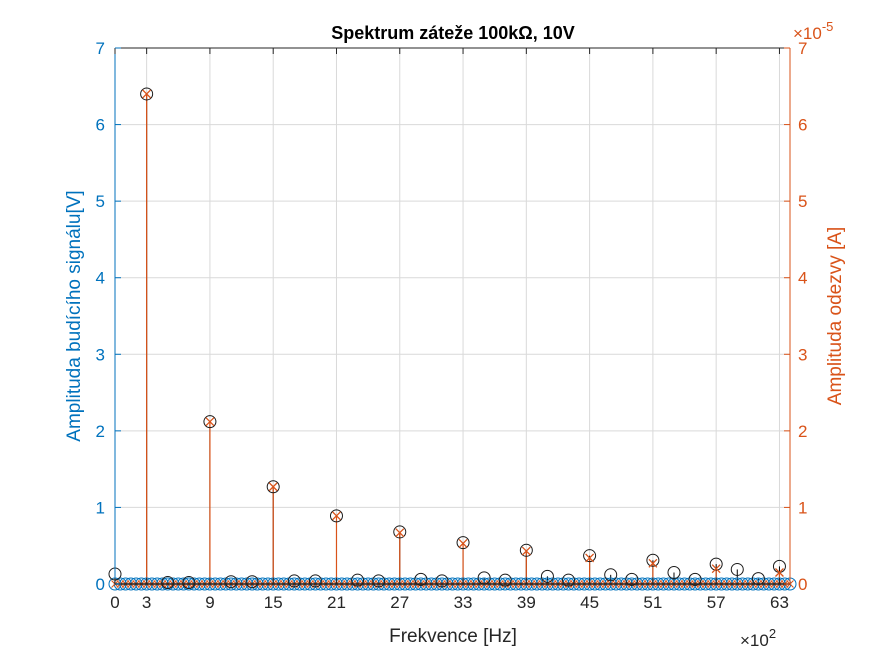 The width and height of the screenshot is (875, 656). Describe the element at coordinates (273, 602) in the screenshot. I see `x-tick-label: 15` at that location.